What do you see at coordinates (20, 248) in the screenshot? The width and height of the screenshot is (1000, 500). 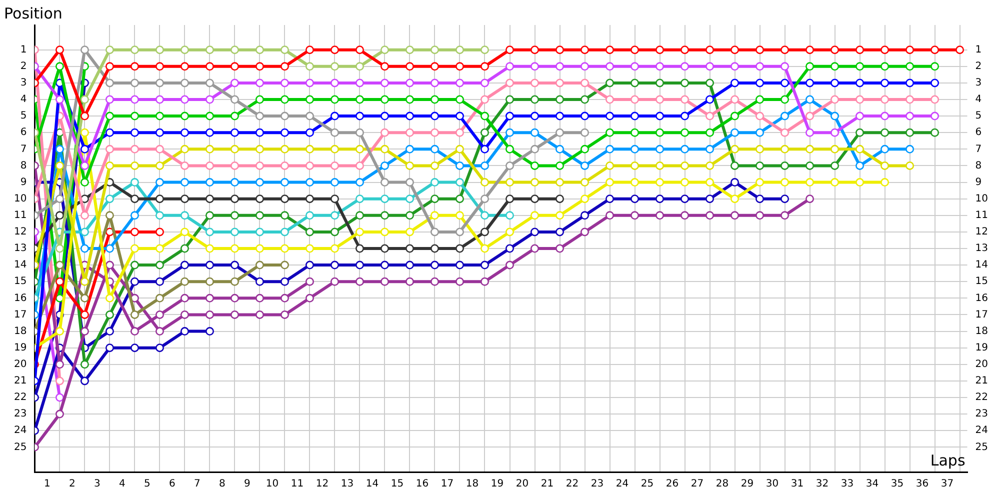 I see `y-tick-label: 13` at bounding box center [20, 248].